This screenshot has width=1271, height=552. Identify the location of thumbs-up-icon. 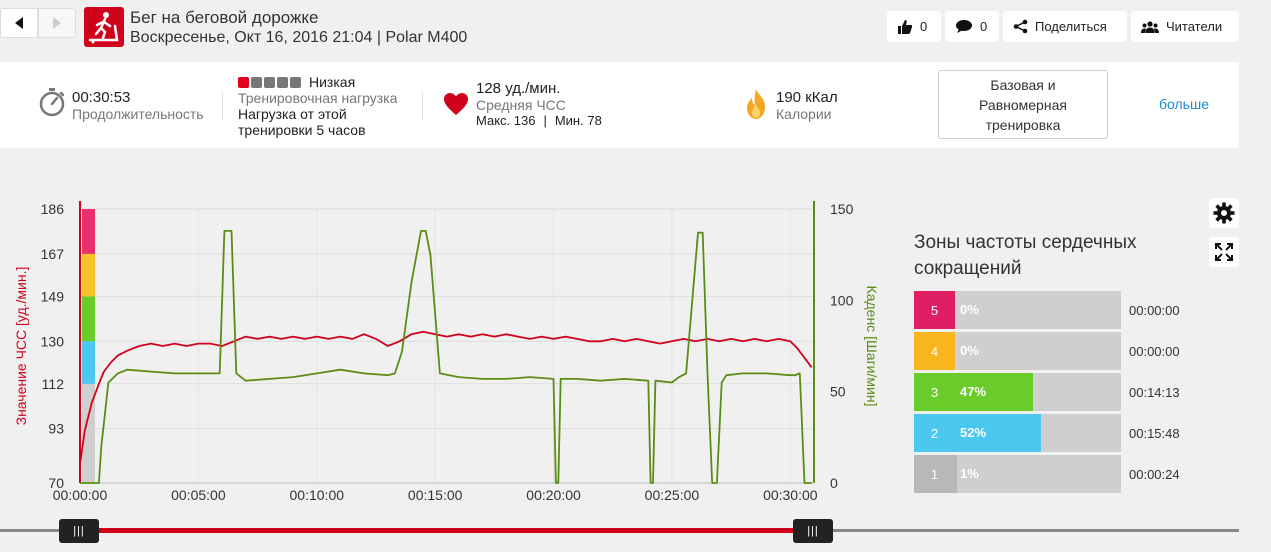
(905, 26).